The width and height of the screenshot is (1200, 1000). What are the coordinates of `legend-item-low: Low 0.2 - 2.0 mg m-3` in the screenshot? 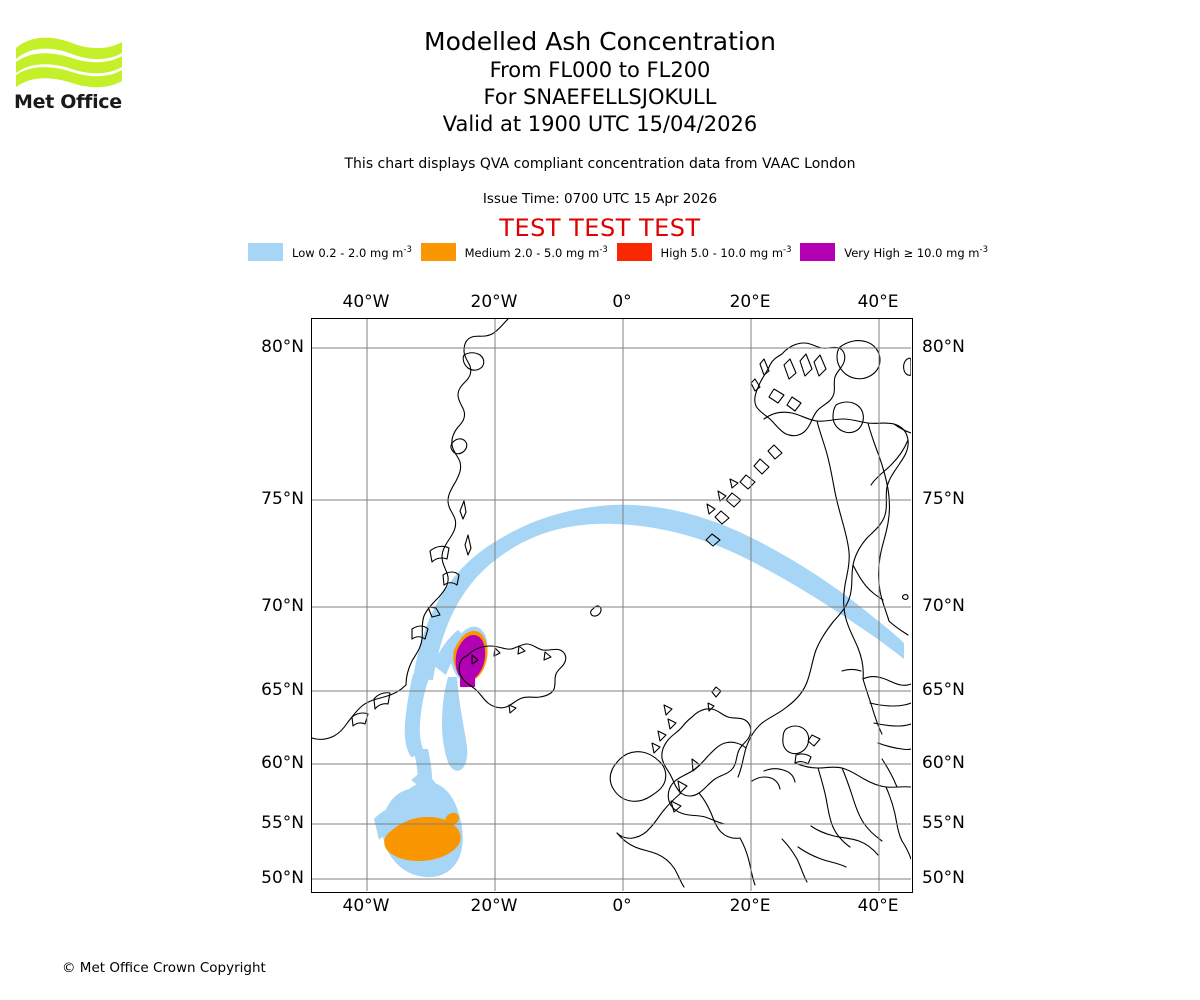 It's located at (330, 252).